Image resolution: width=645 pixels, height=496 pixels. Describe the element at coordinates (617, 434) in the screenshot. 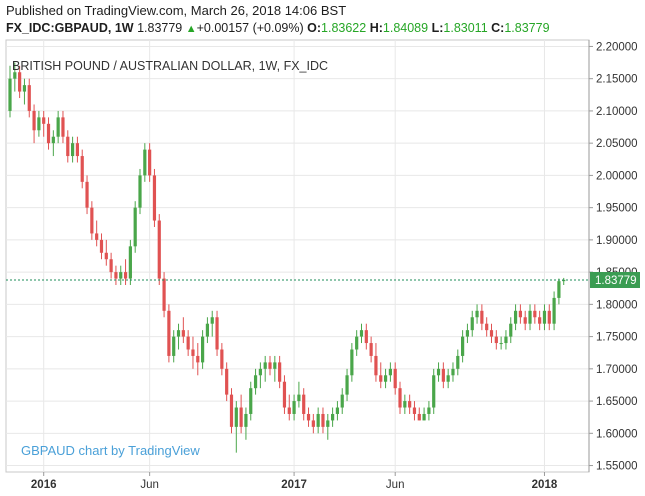

I see `y-tick-label: 1.60000` at that location.